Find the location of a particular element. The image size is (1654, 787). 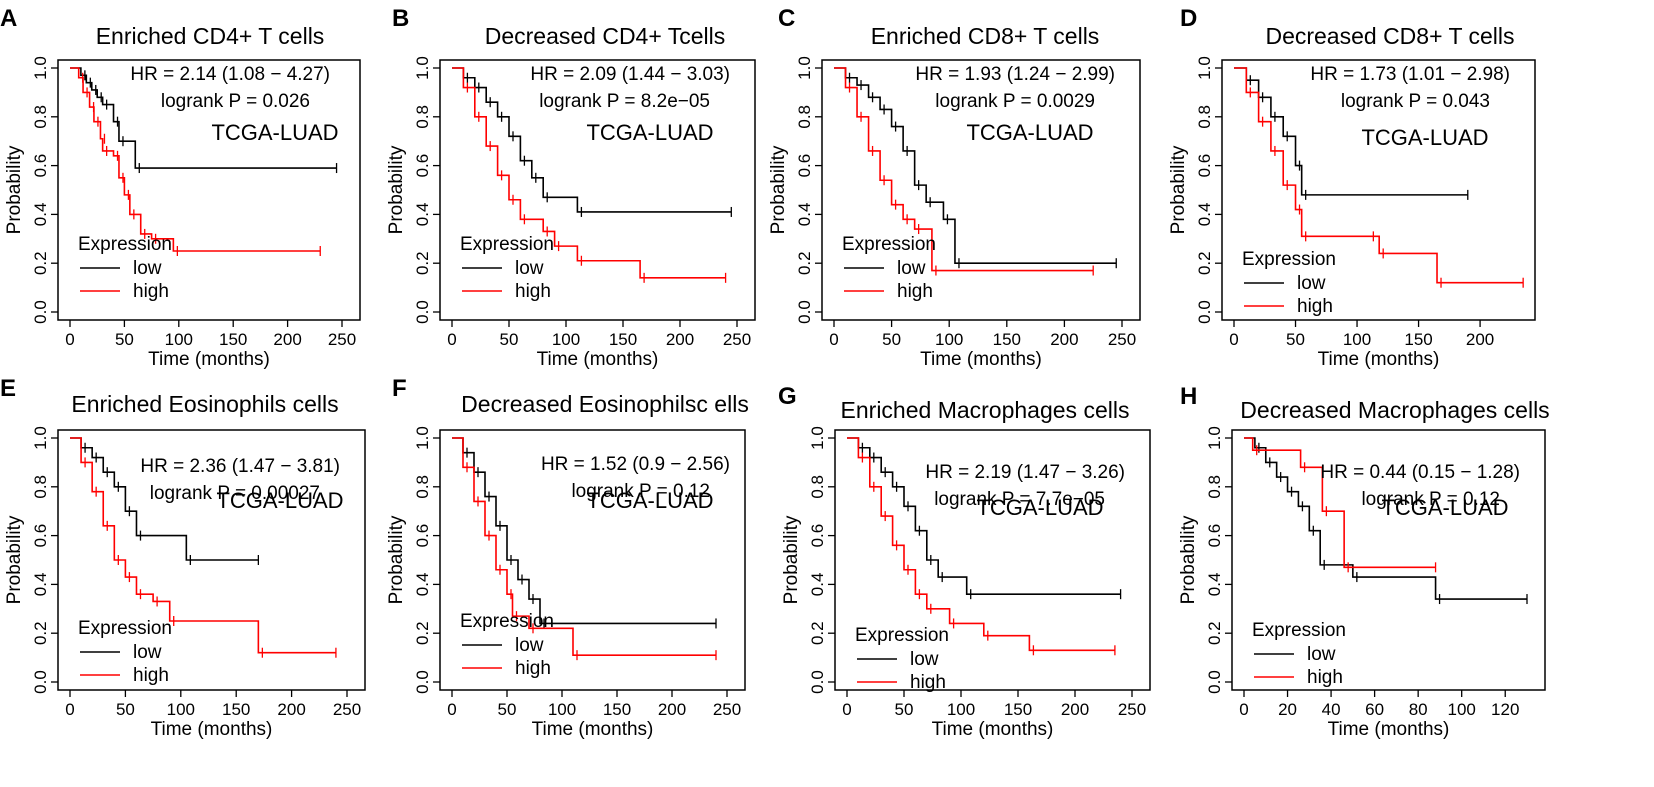

logrank-p: logrank P = 8.2e−05 is located at coordinates (624, 101).